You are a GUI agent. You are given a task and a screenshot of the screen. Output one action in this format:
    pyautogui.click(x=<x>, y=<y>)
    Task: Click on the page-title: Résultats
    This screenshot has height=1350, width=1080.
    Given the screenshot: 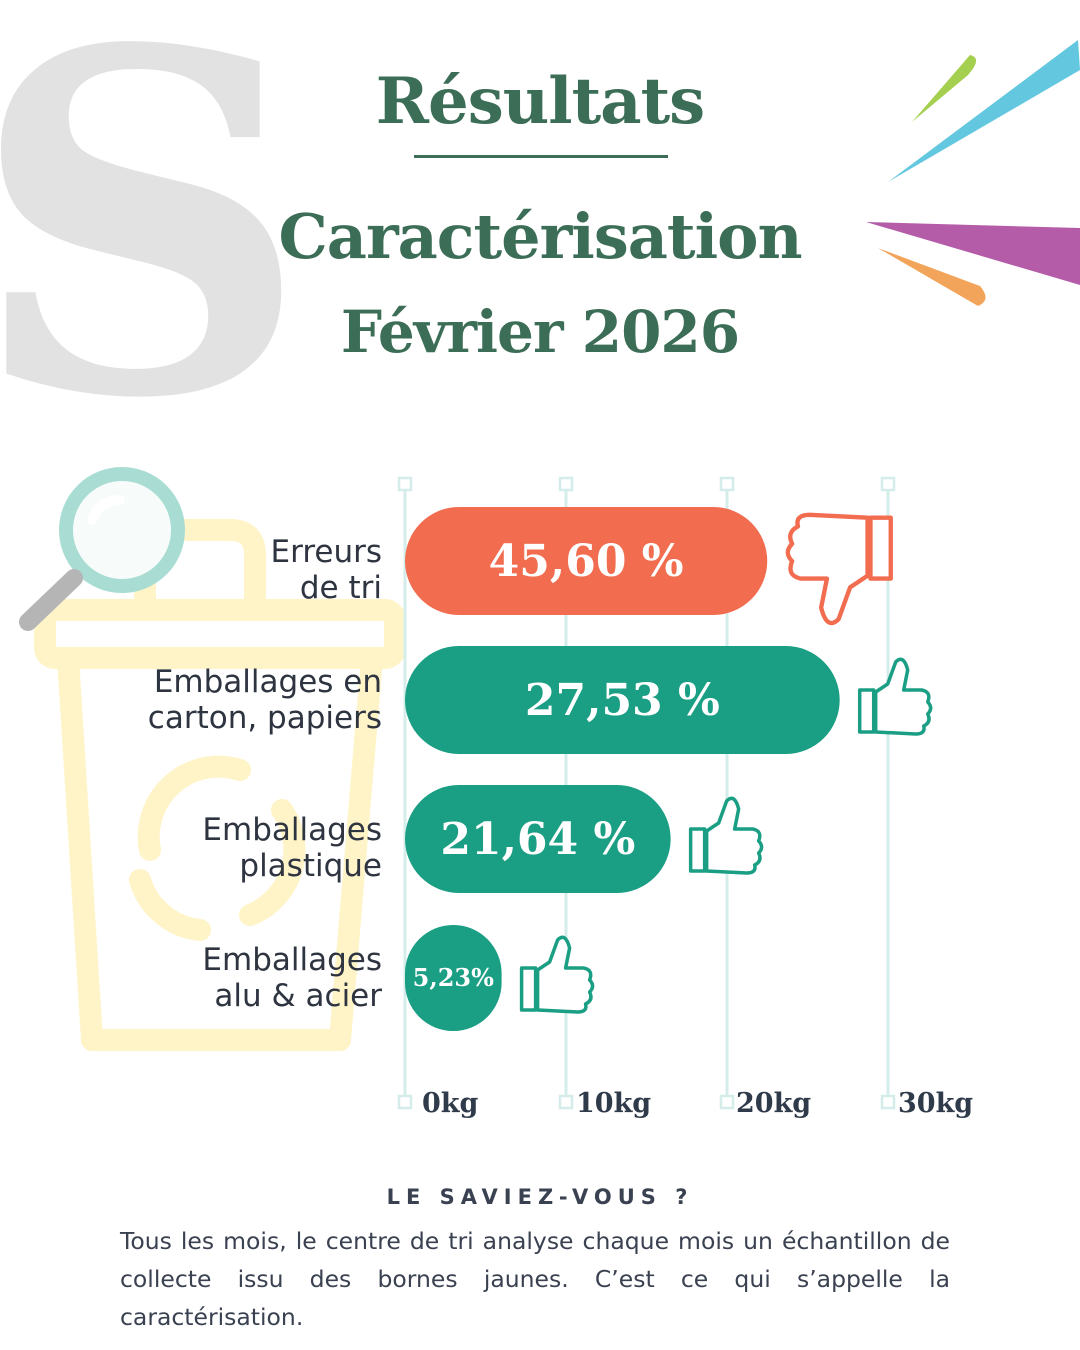 What is the action you would take?
    pyautogui.click(x=540, y=101)
    